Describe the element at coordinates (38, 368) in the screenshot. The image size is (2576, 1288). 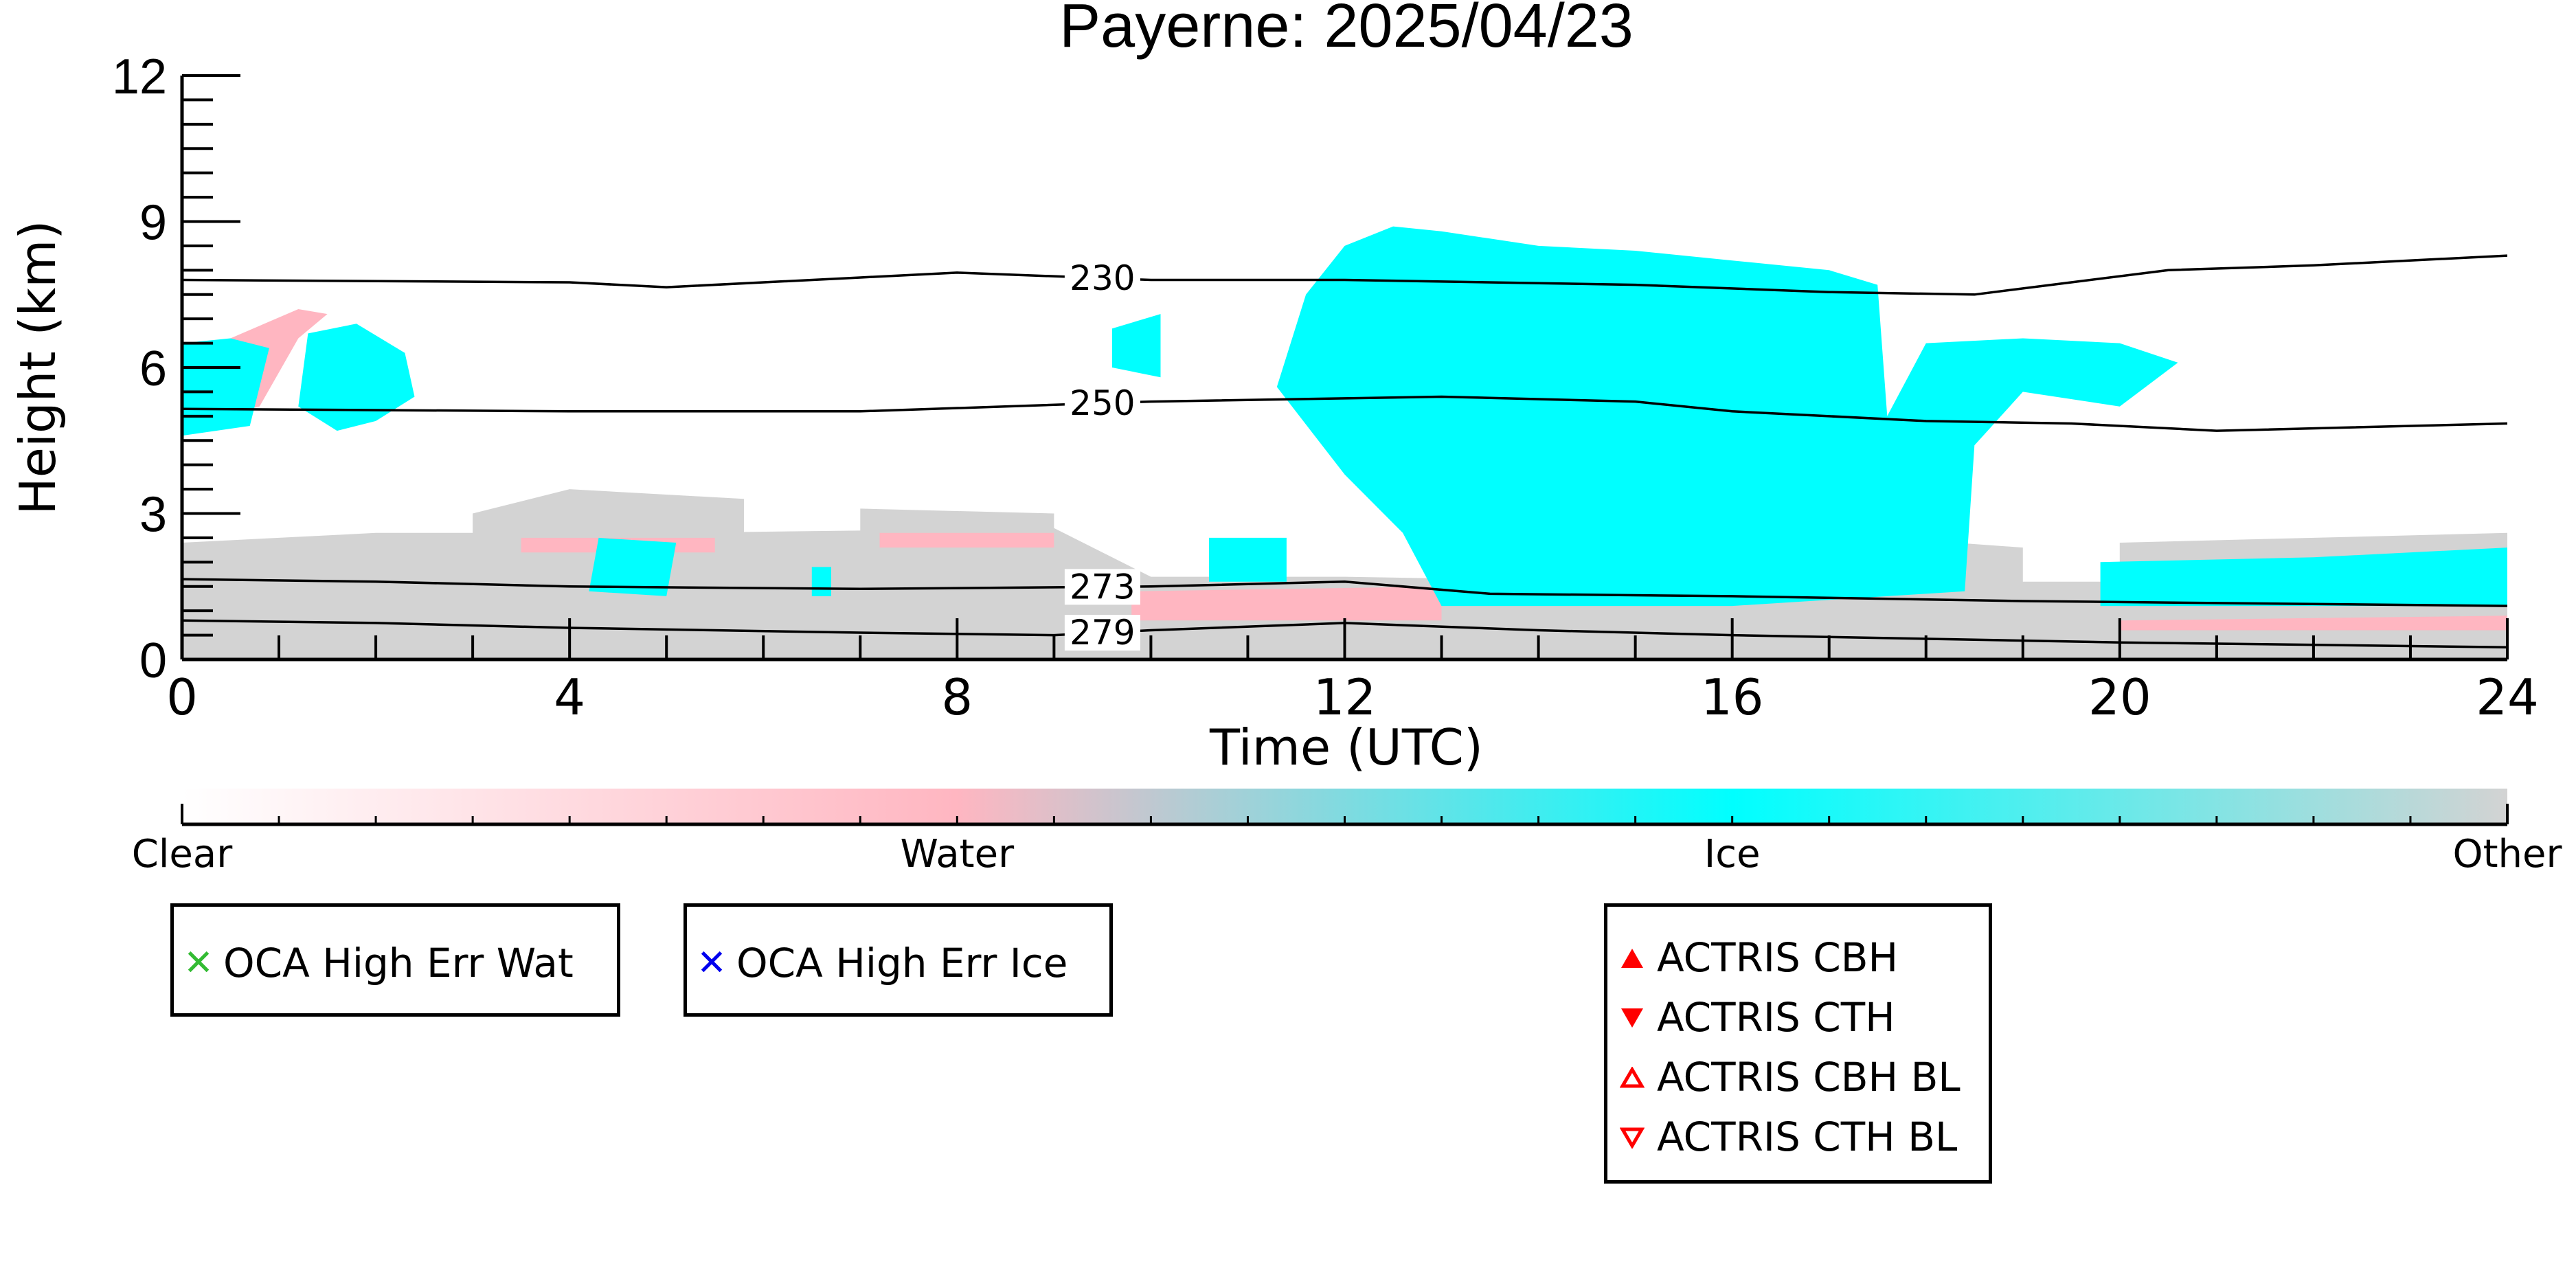
I see `y-axis-label: Height (km)` at that location.